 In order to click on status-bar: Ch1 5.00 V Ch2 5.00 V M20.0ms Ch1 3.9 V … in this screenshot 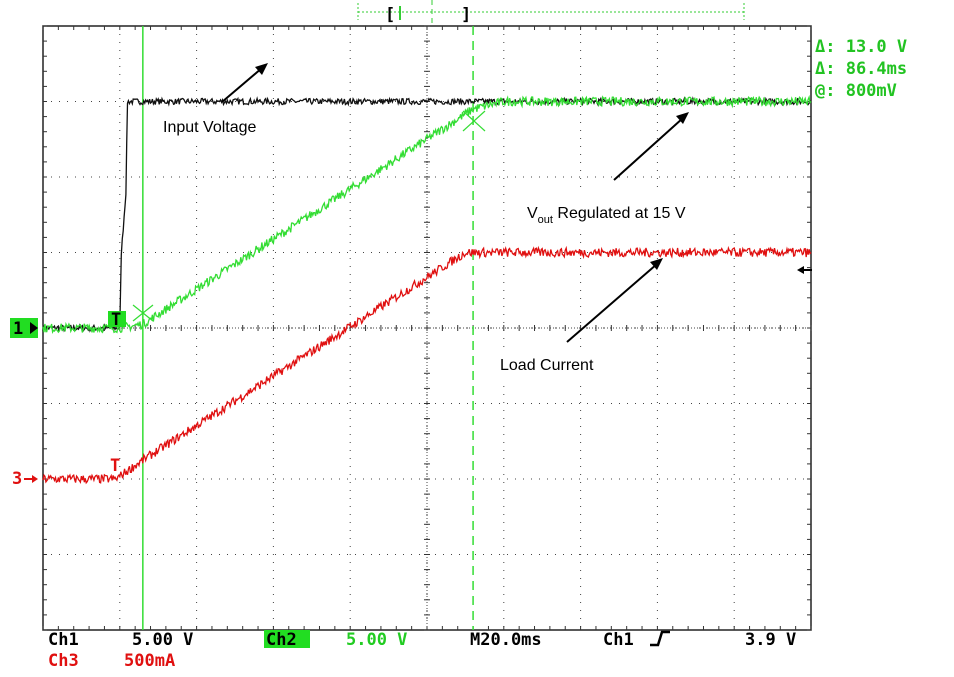, I will do `click(422, 650)`.